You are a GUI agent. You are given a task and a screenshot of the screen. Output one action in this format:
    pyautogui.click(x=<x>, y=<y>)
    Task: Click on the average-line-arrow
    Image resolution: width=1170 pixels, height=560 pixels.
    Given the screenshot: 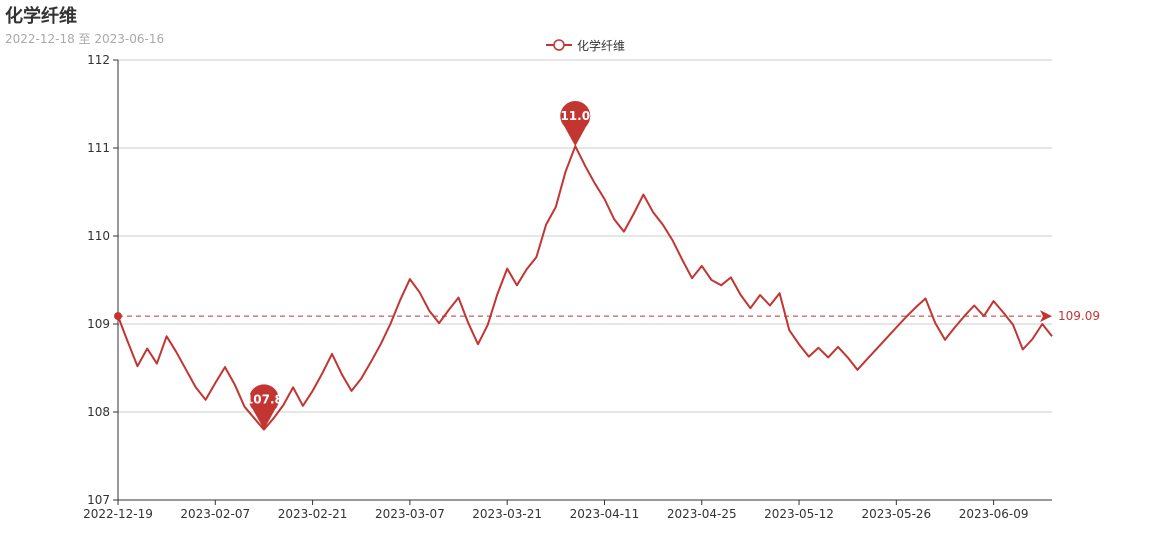 What is the action you would take?
    pyautogui.click(x=1046, y=316)
    